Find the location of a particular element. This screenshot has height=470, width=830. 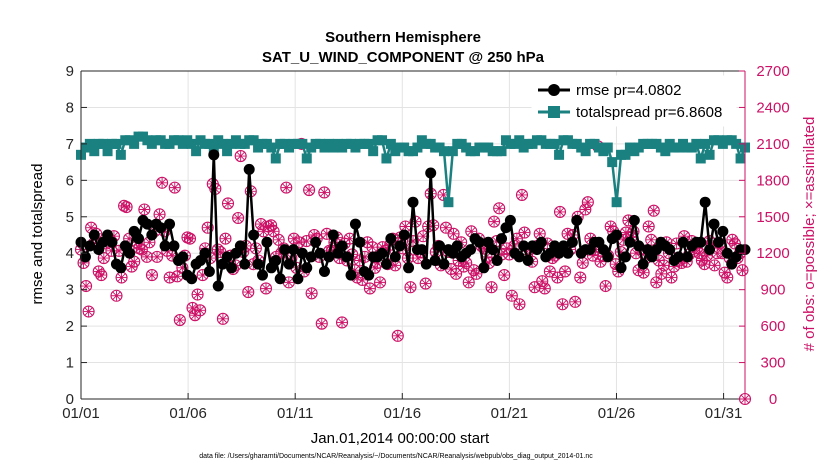

right-tick-label: 2400 is located at coordinates (772, 107).